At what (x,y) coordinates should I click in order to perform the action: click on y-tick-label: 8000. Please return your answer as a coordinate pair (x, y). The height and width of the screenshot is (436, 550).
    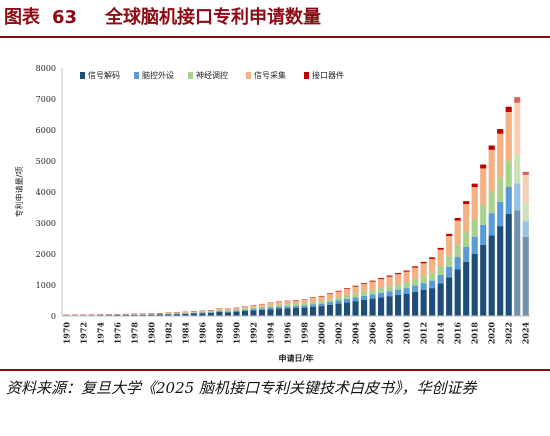
    Looking at the image, I should click on (46, 68).